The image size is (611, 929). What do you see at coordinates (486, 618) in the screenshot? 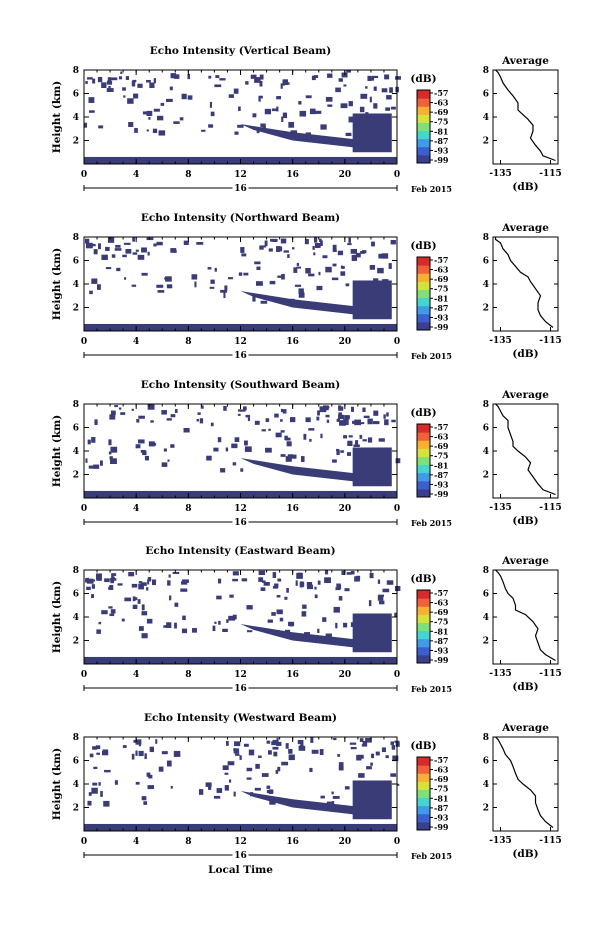
I see `average-y-tick-label: 4` at bounding box center [486, 618].